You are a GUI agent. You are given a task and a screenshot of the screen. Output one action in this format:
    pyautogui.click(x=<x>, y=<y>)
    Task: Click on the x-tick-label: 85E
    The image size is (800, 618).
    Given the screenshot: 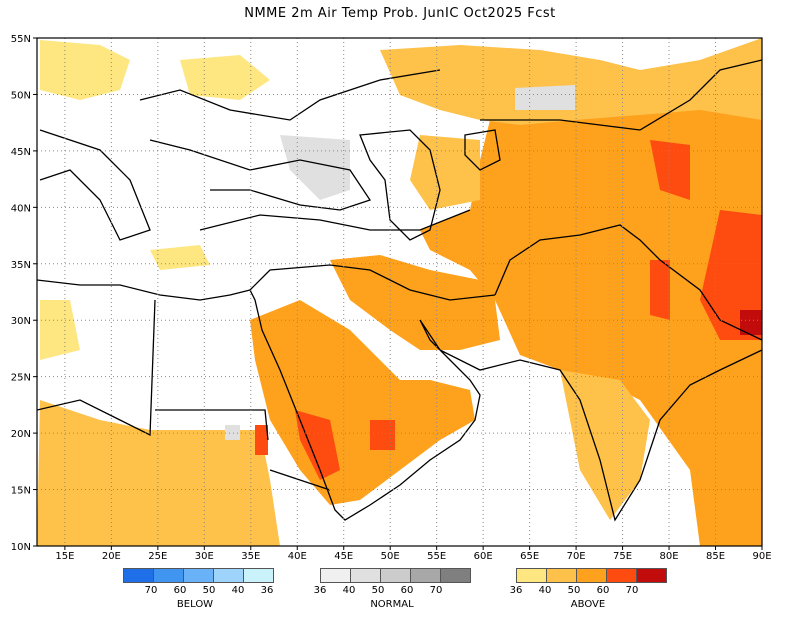 What is the action you would take?
    pyautogui.click(x=715, y=556)
    